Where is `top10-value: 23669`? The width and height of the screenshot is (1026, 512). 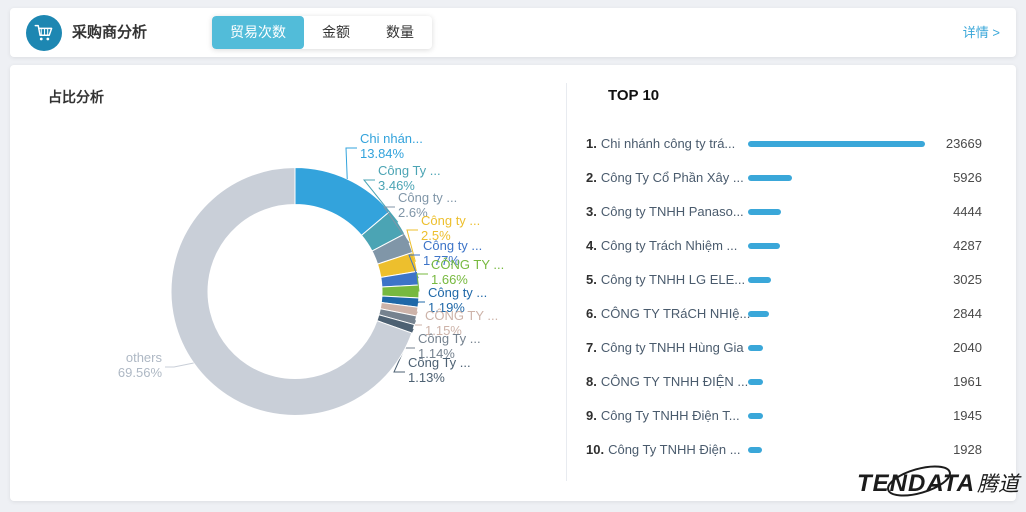 top10-value: 23669 is located at coordinates (963, 143).